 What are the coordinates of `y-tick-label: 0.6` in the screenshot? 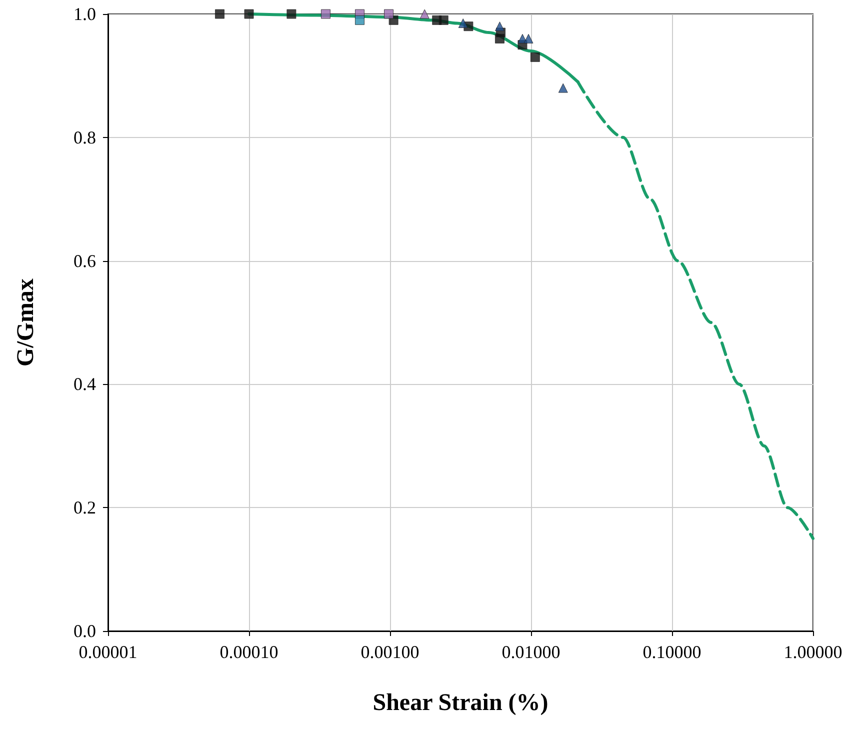 It's located at (85, 260).